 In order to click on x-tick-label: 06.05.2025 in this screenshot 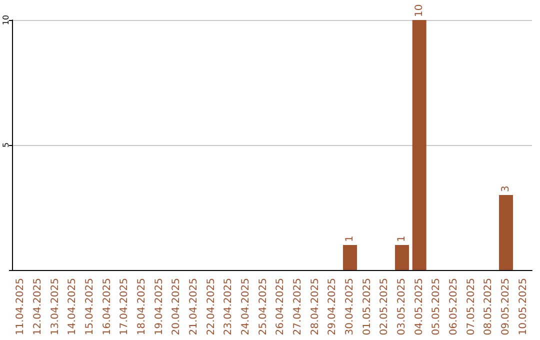, I will do `click(454, 307)`.